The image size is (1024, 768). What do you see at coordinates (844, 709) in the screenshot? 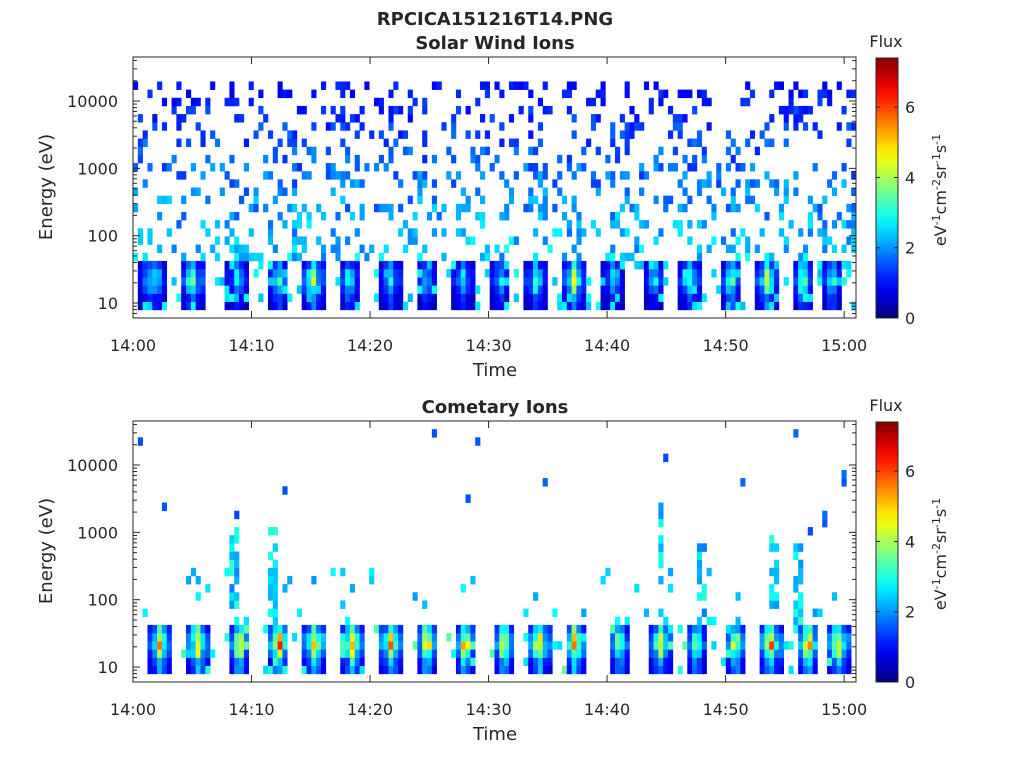
I see `x-tick-label: 15:00` at bounding box center [844, 709].